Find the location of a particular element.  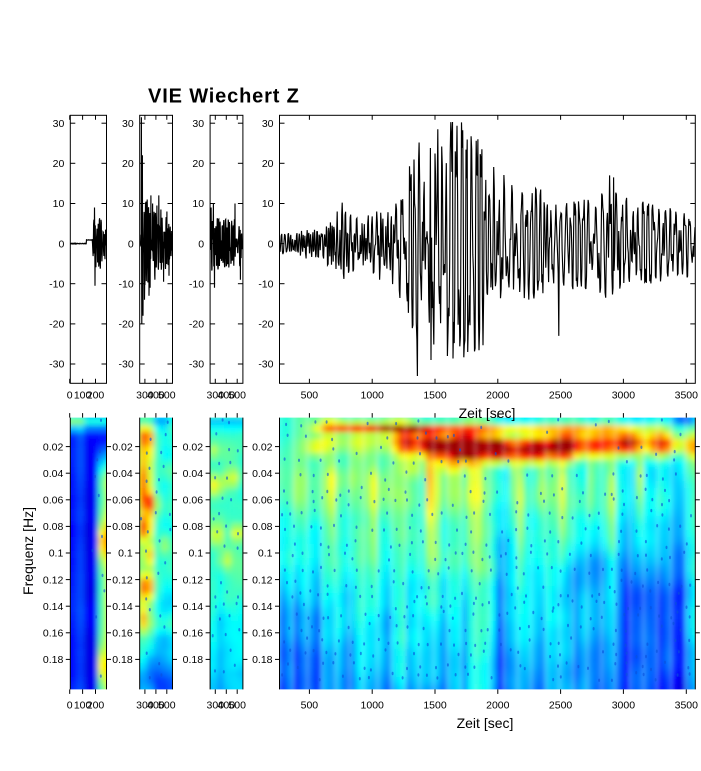

svg-text: VIE Wiechert Z is located at coordinates (224, 97).